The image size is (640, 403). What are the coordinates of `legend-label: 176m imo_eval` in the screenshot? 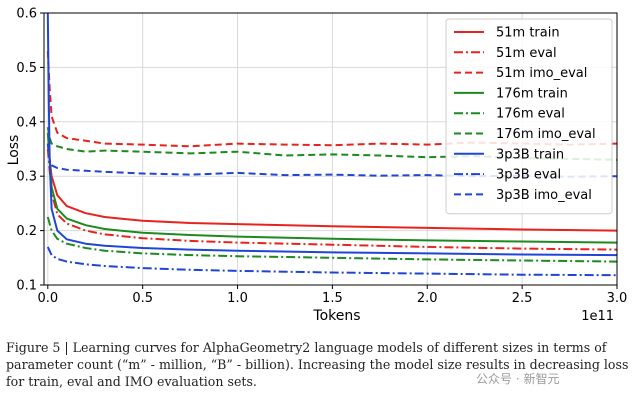 It's located at (546, 134).